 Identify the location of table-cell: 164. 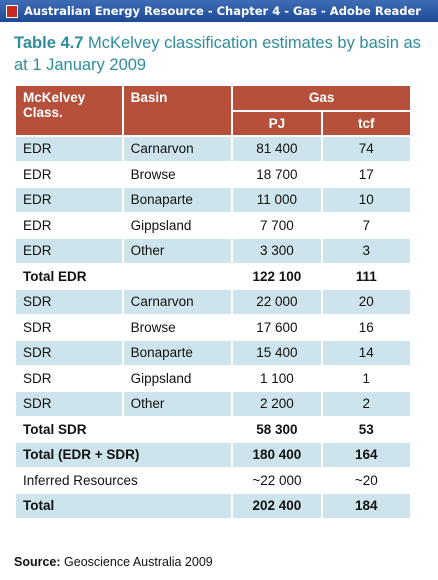
(366, 455).